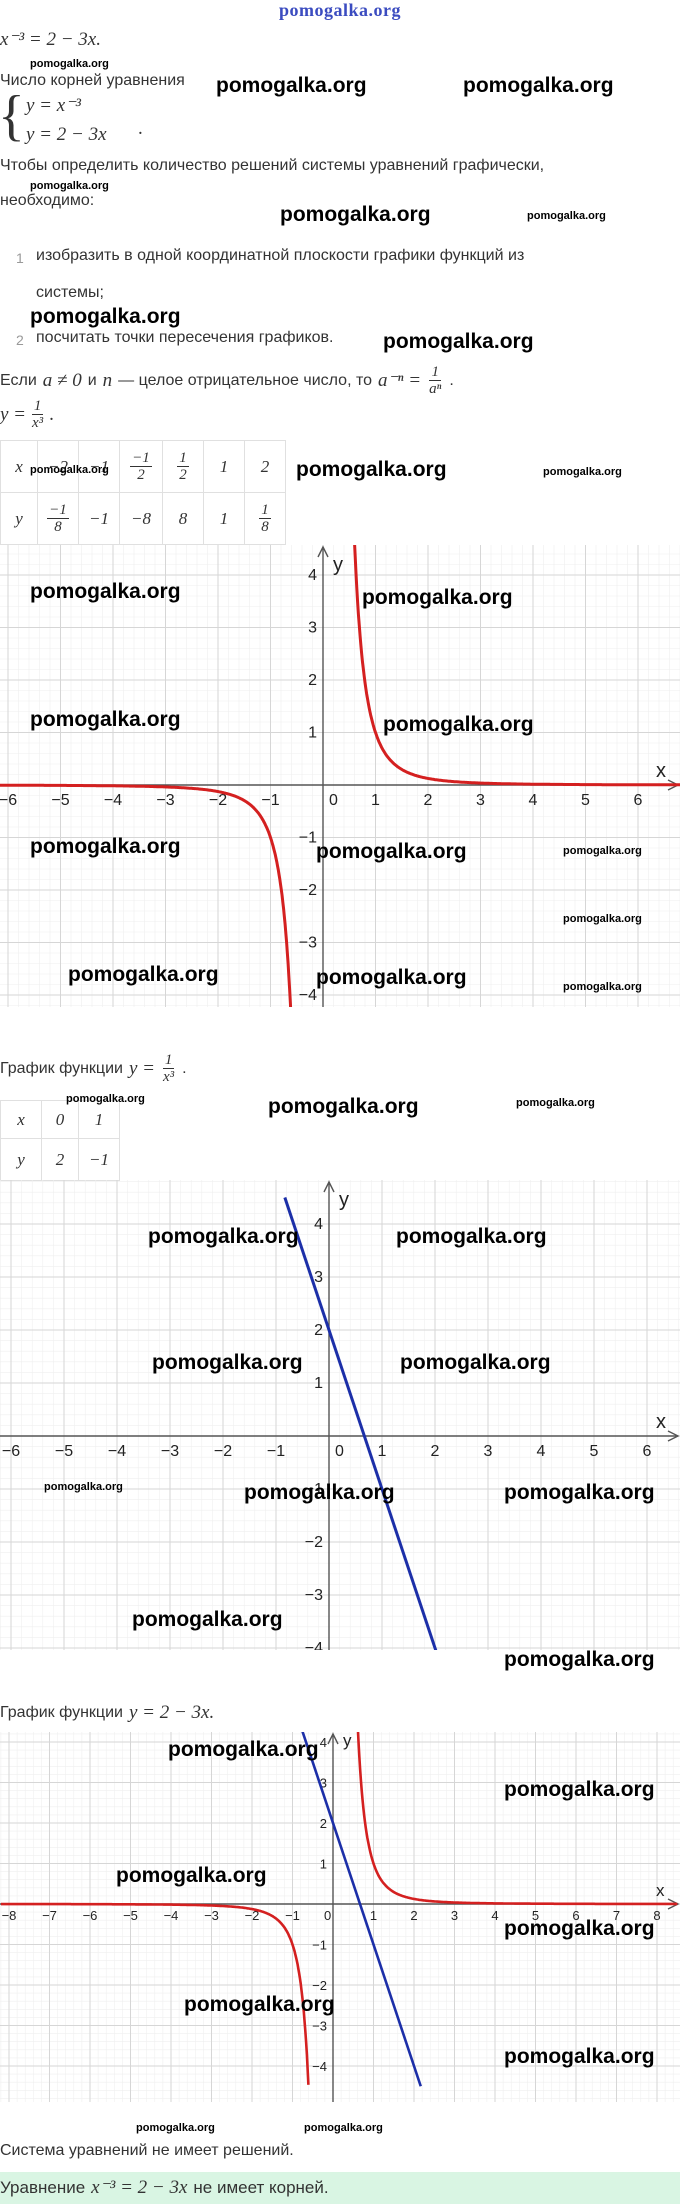 This screenshot has height=2204, width=680. Describe the element at coordinates (265, 466) in the screenshot. I see `table1-x-cell: 2` at that location.